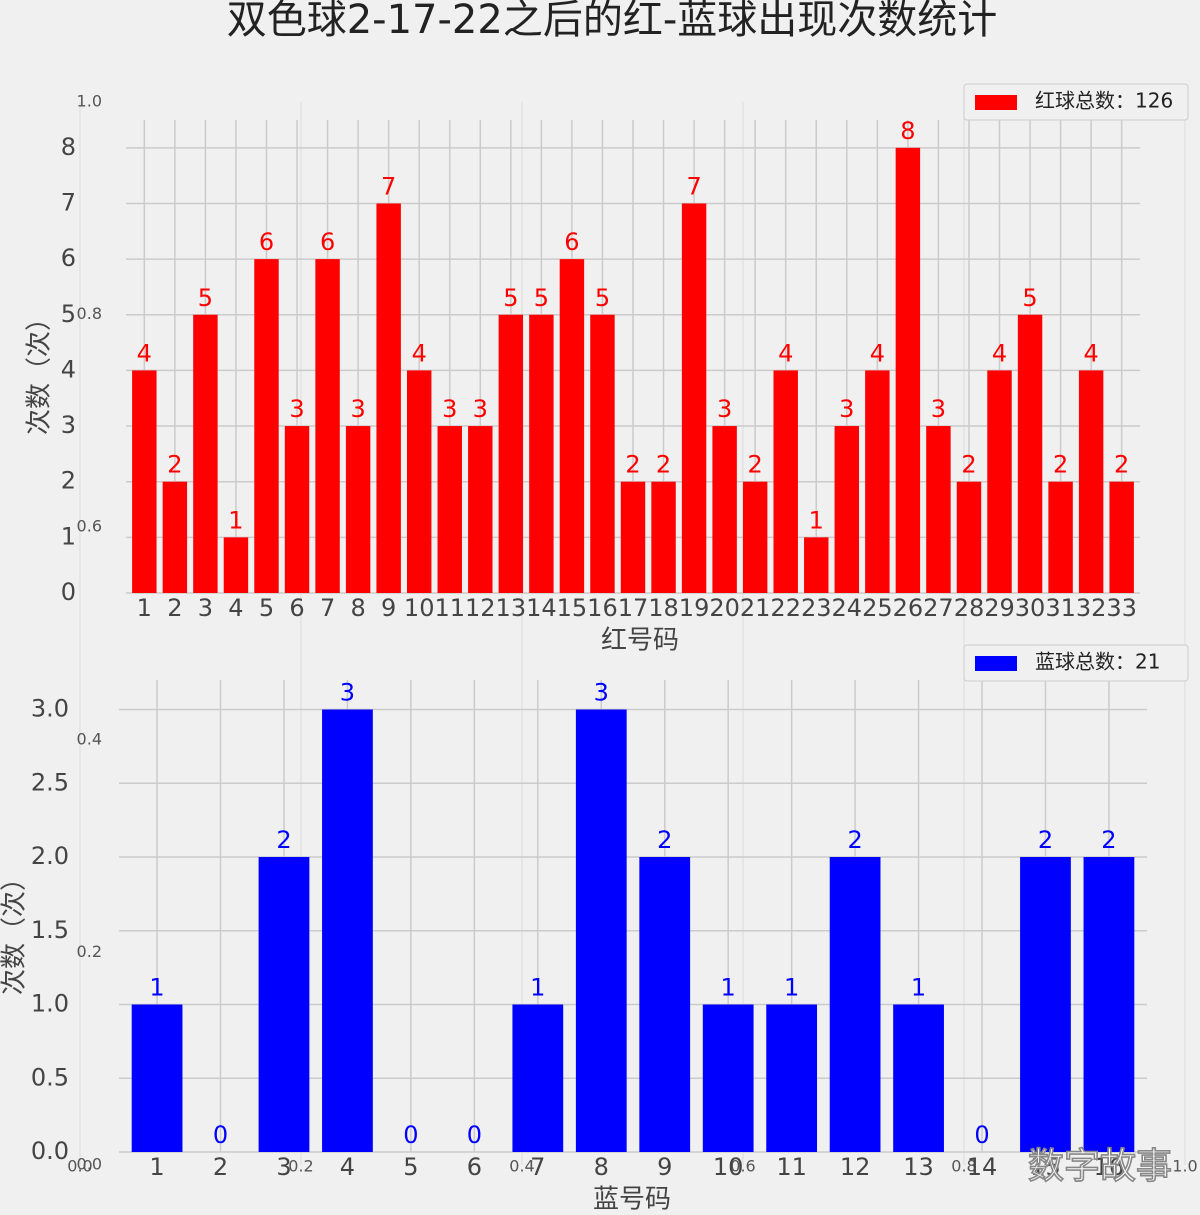  What do you see at coordinates (50, 930) in the screenshot?
I see `y-tick-label: 1.5` at bounding box center [50, 930].